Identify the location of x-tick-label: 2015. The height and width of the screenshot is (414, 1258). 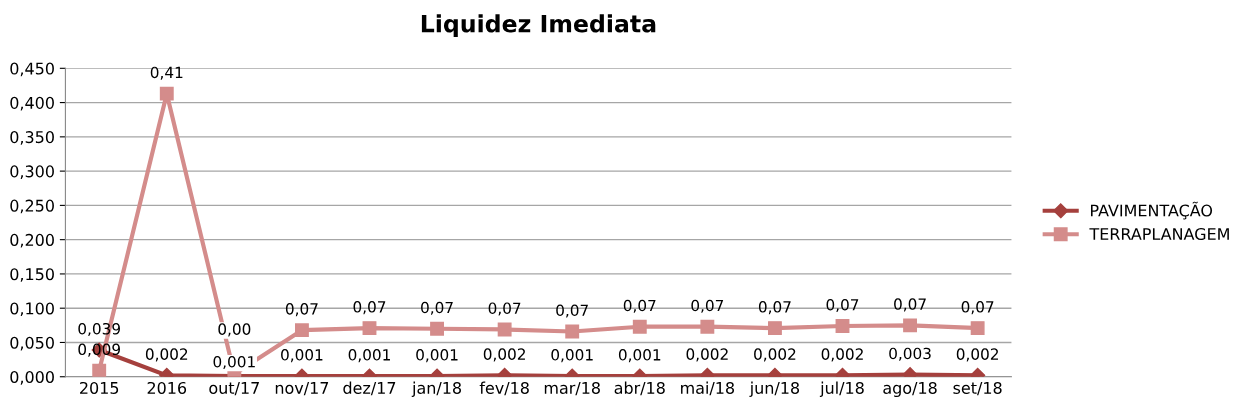
(99, 387).